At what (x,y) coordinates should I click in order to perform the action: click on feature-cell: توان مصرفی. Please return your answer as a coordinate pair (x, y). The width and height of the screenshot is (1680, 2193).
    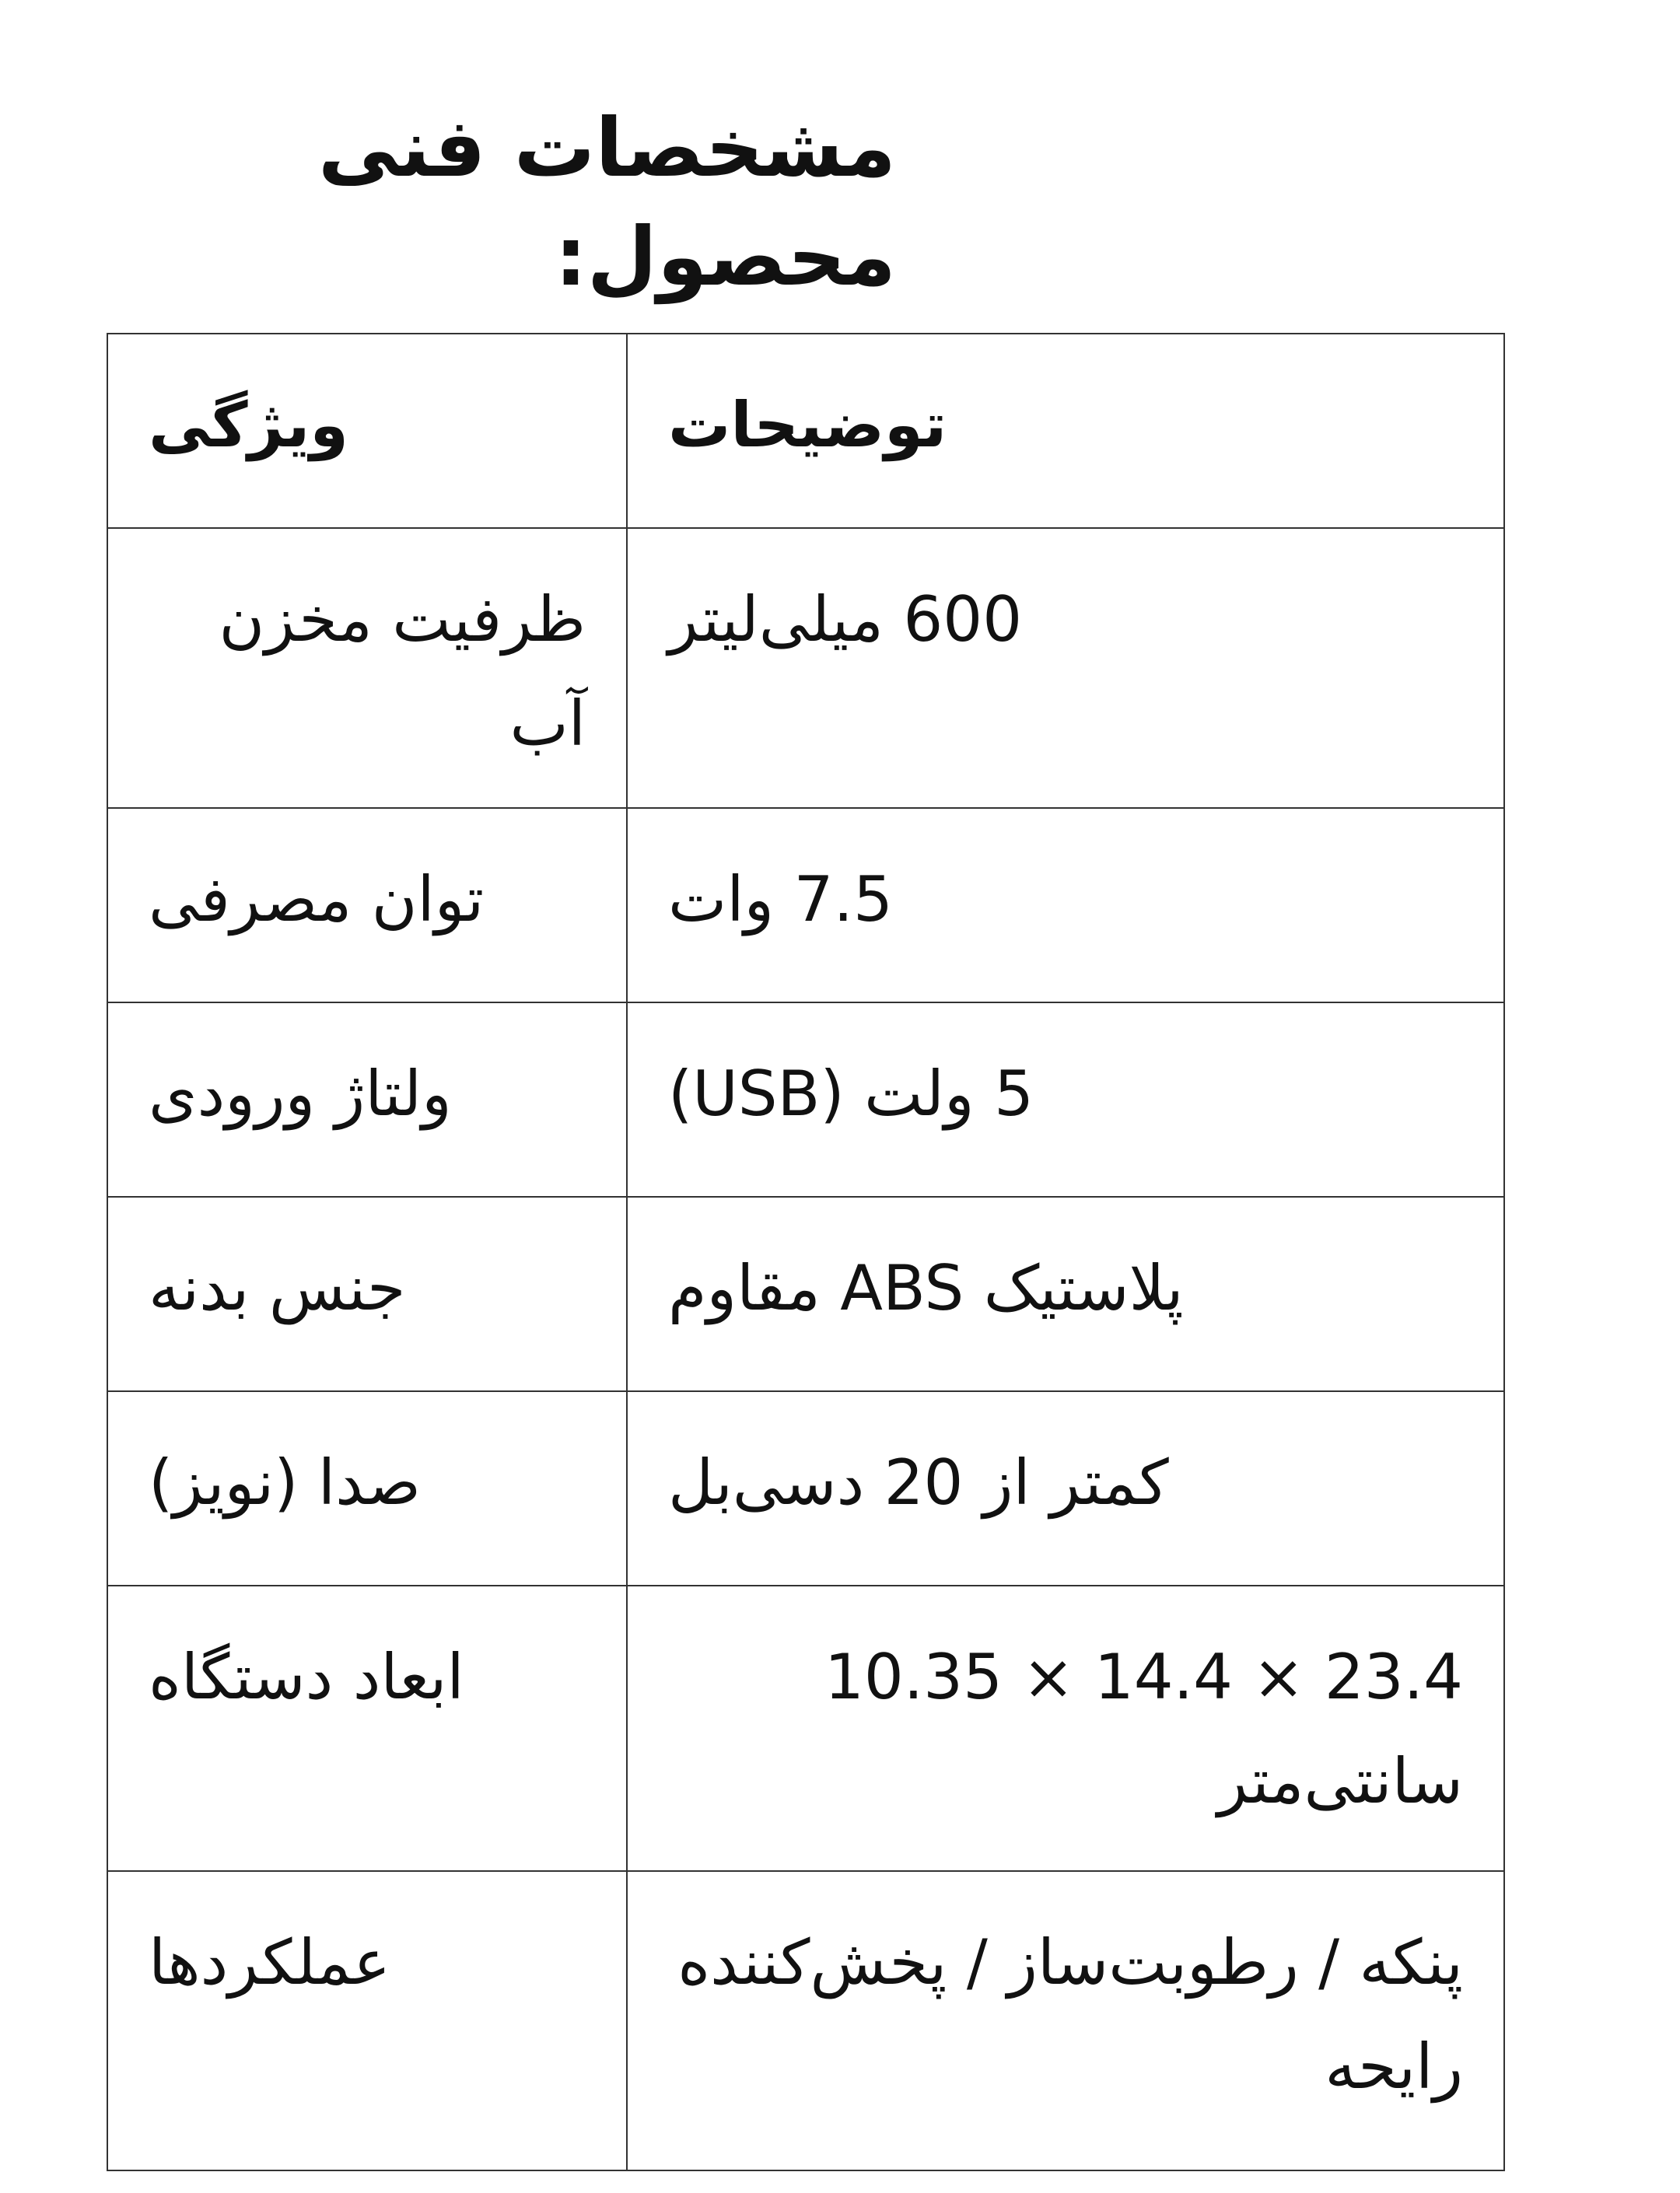
    Looking at the image, I should click on (368, 905).